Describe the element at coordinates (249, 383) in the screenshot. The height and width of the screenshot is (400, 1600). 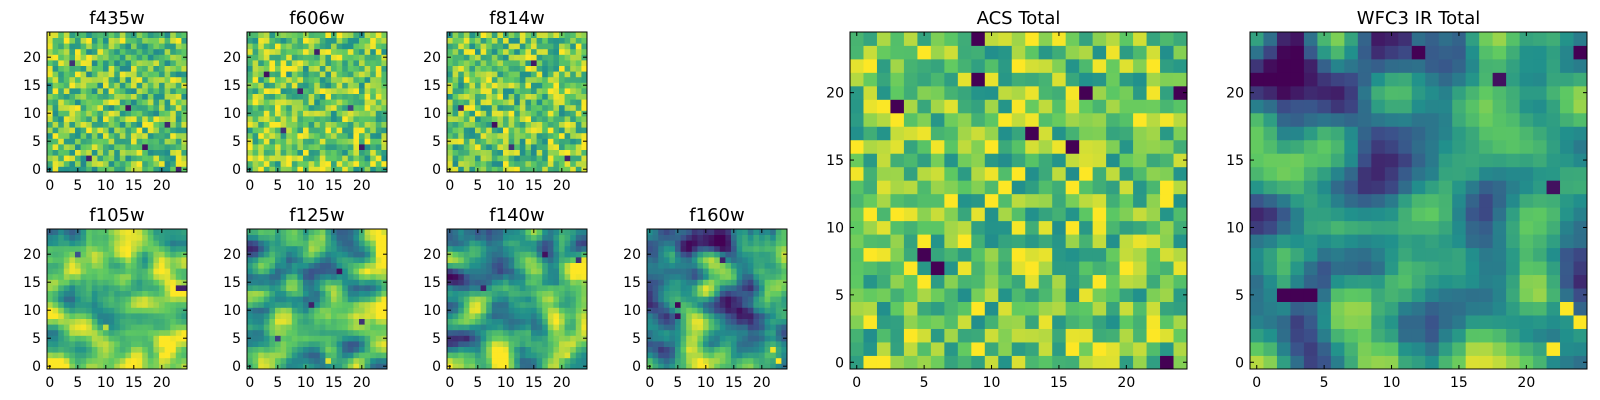
I see `x-tick-label: 0` at that location.